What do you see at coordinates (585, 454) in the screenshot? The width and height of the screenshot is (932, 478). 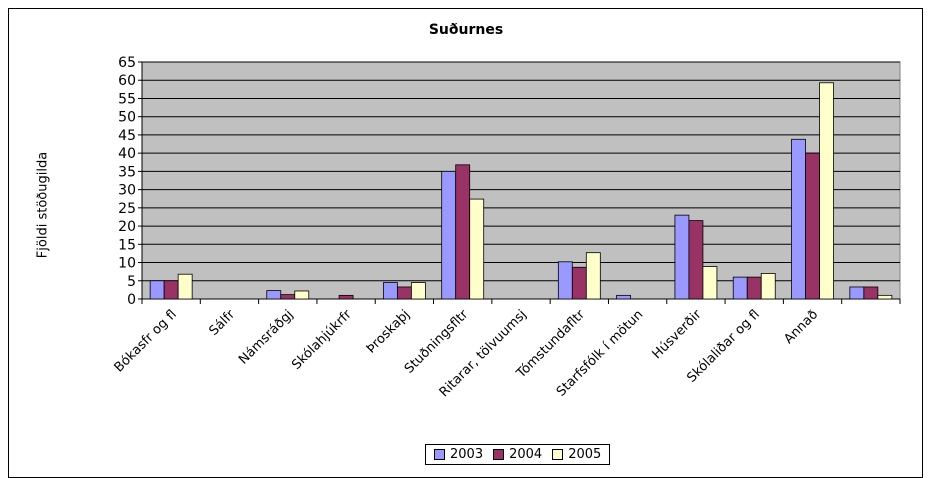 I see `legend-label: 2005` at bounding box center [585, 454].